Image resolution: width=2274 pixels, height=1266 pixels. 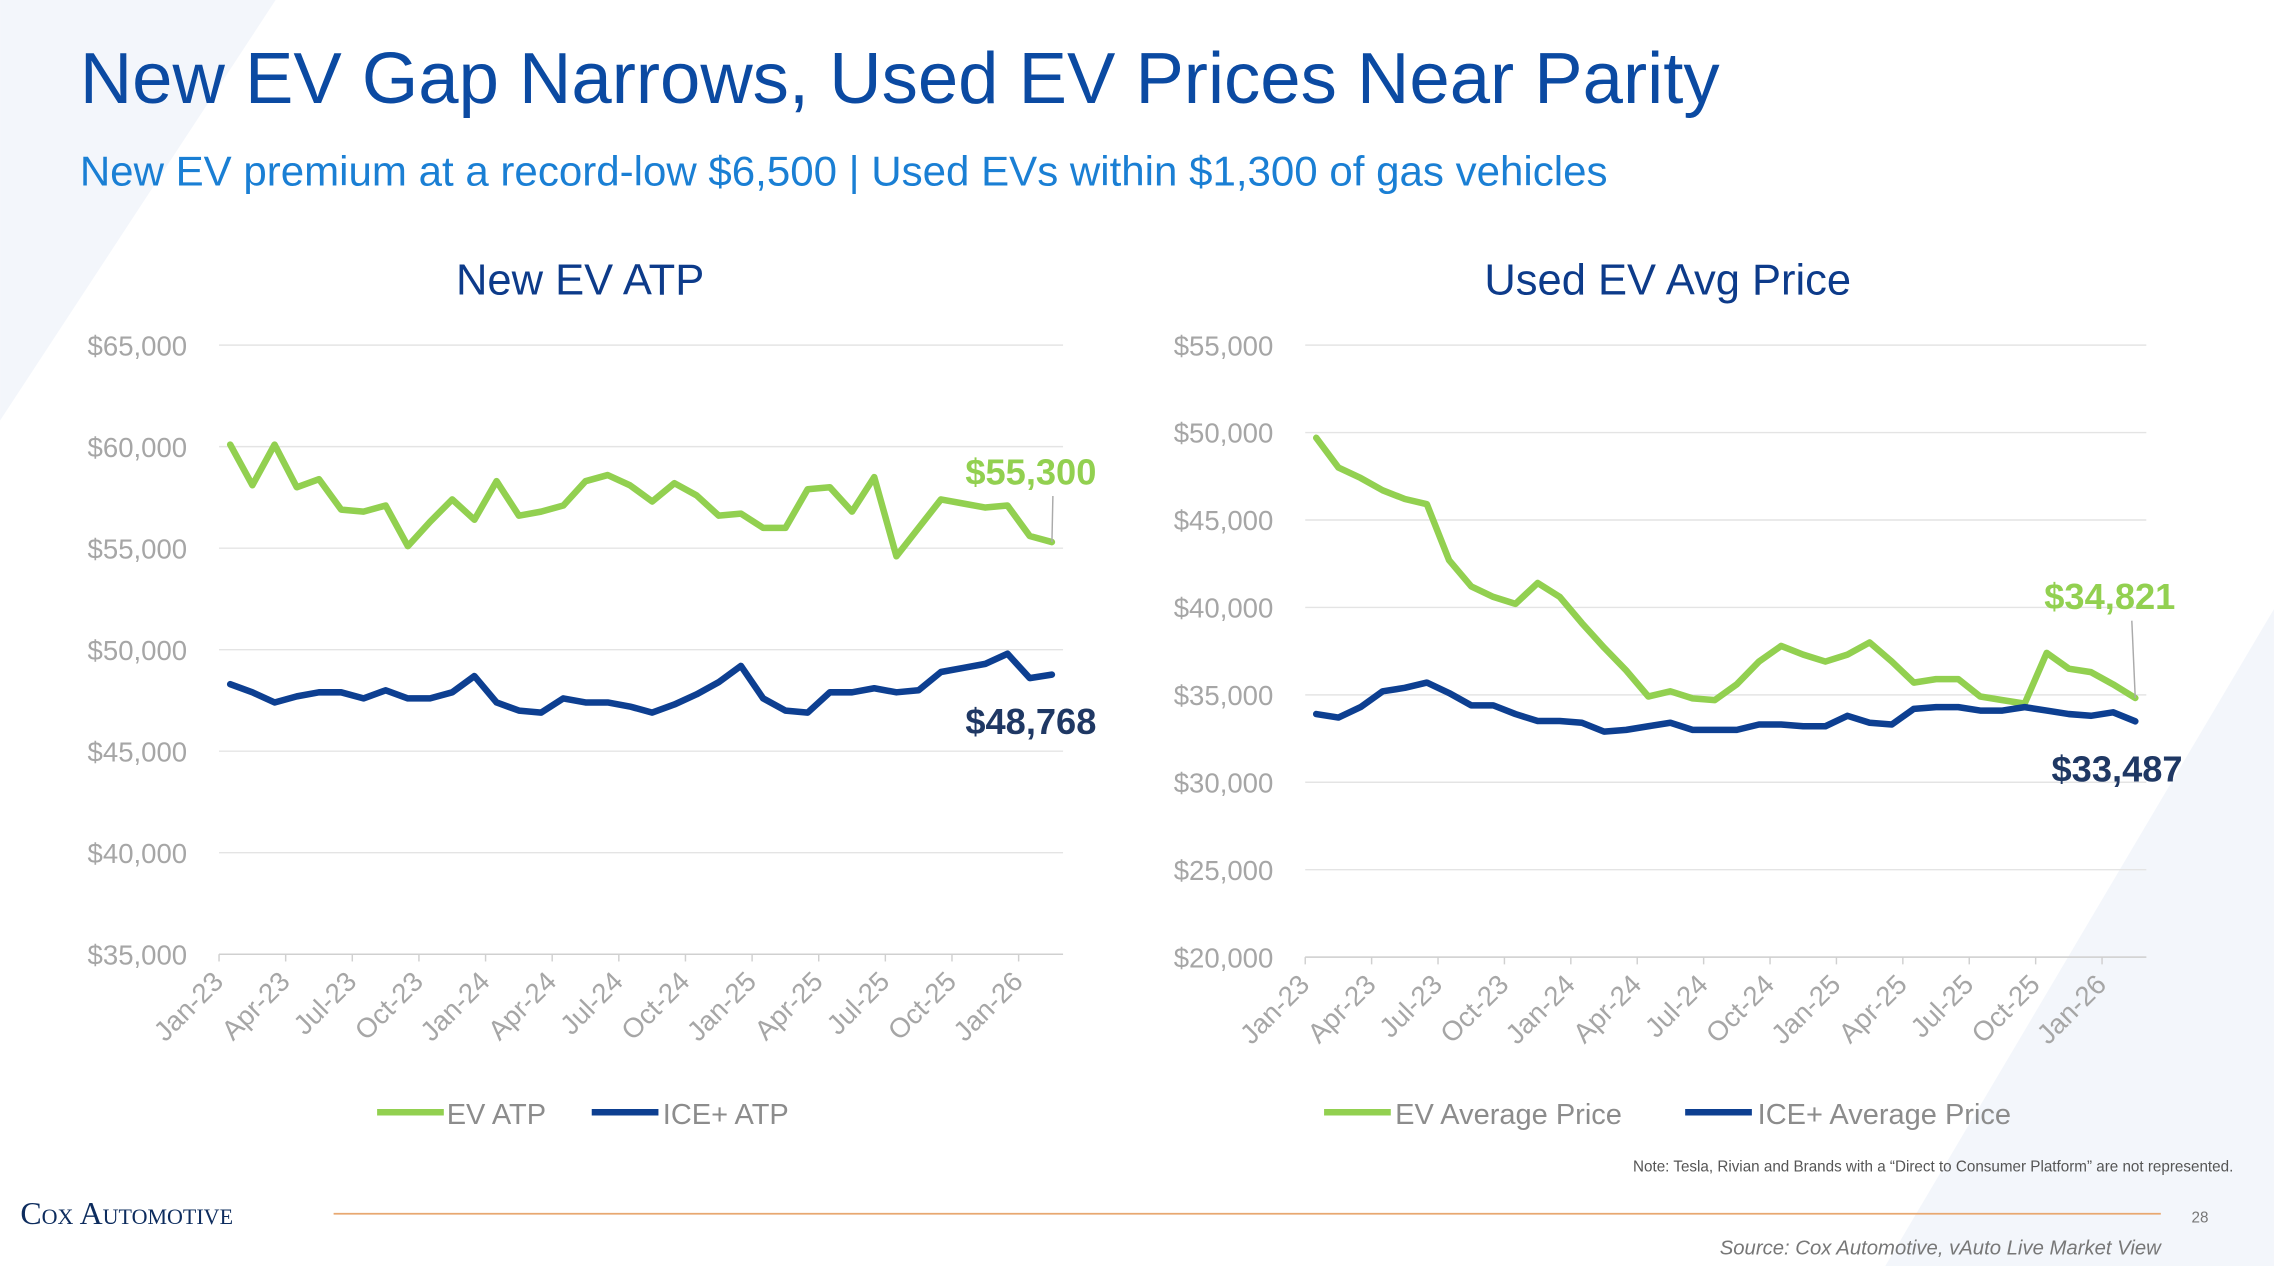 I want to click on value-label: $55,300, so click(x=1030, y=471).